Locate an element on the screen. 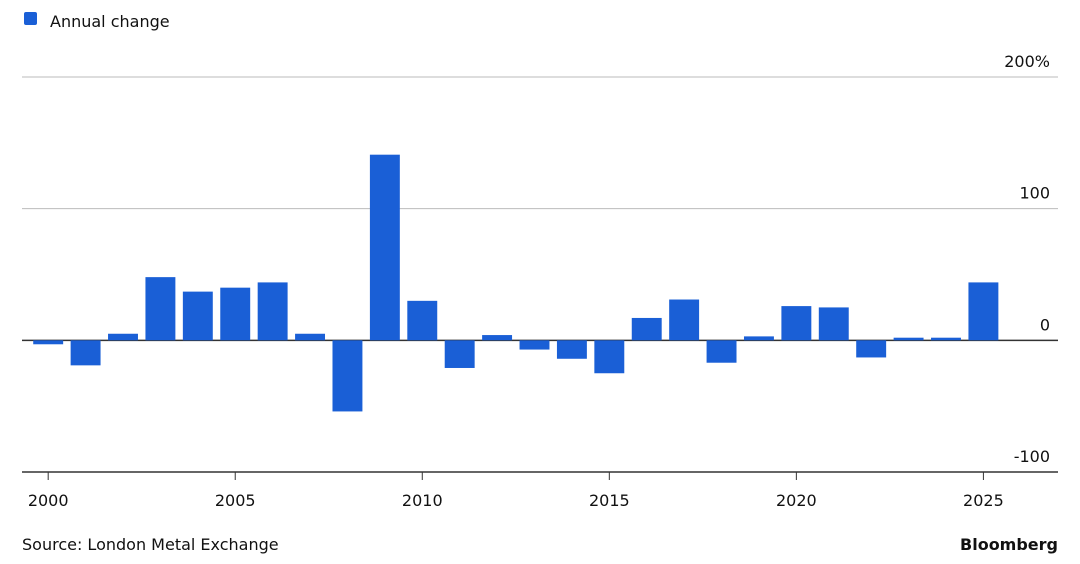 This screenshot has width=1080, height=564. legend-swatch is located at coordinates (30, 18).